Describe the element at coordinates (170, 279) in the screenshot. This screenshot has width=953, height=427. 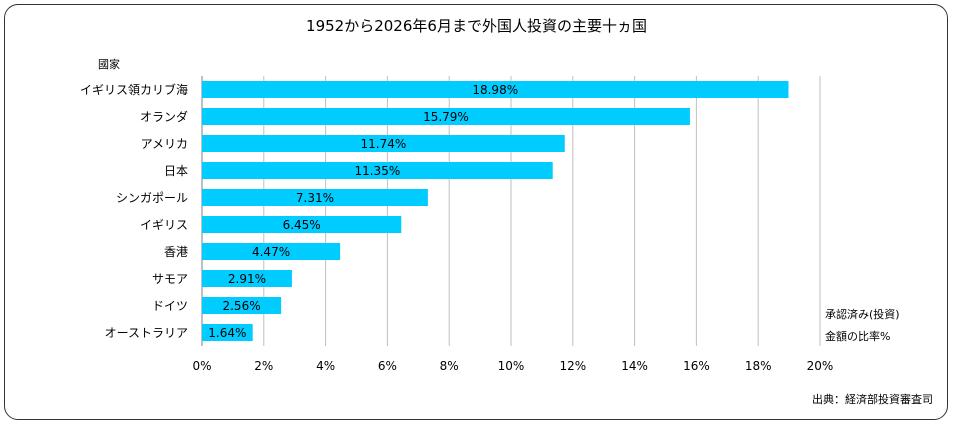
I see `category-label: サモア` at that location.